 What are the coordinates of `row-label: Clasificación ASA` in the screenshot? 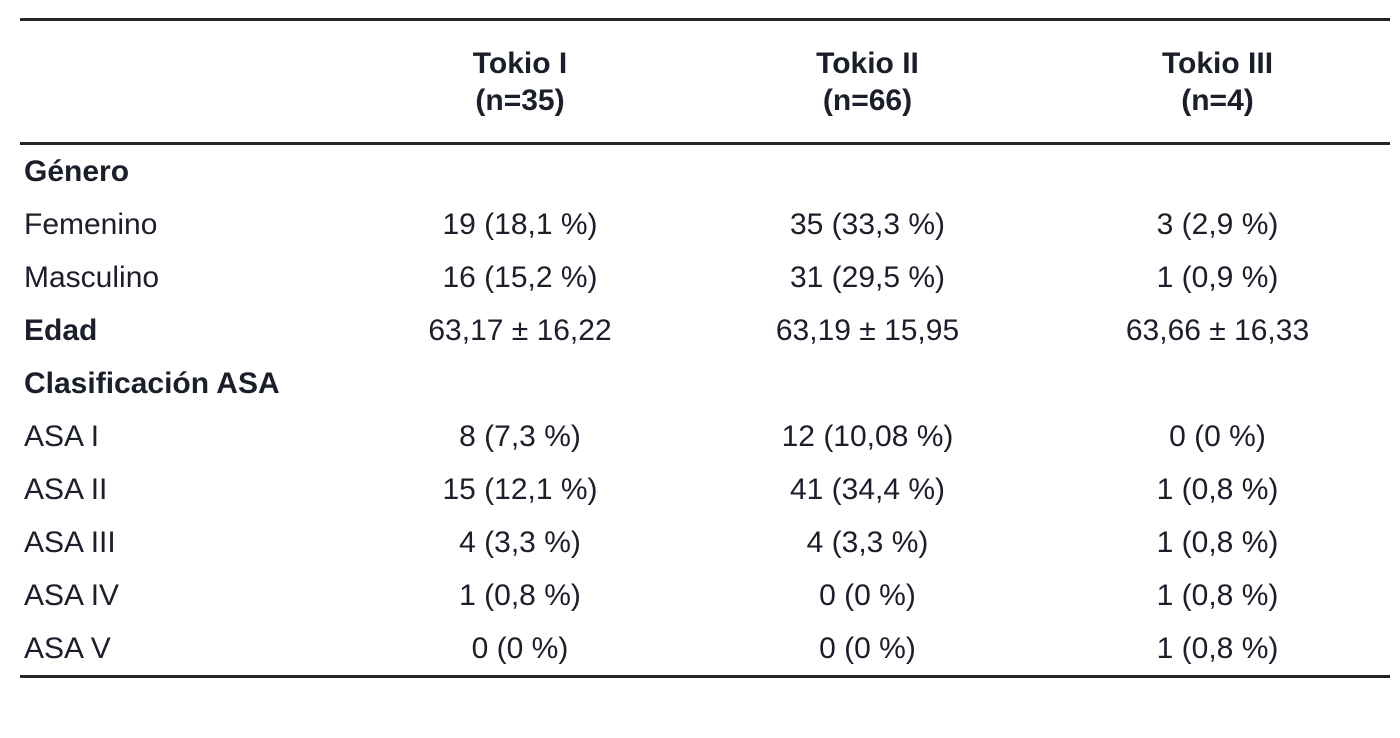 It's located at (152, 383).